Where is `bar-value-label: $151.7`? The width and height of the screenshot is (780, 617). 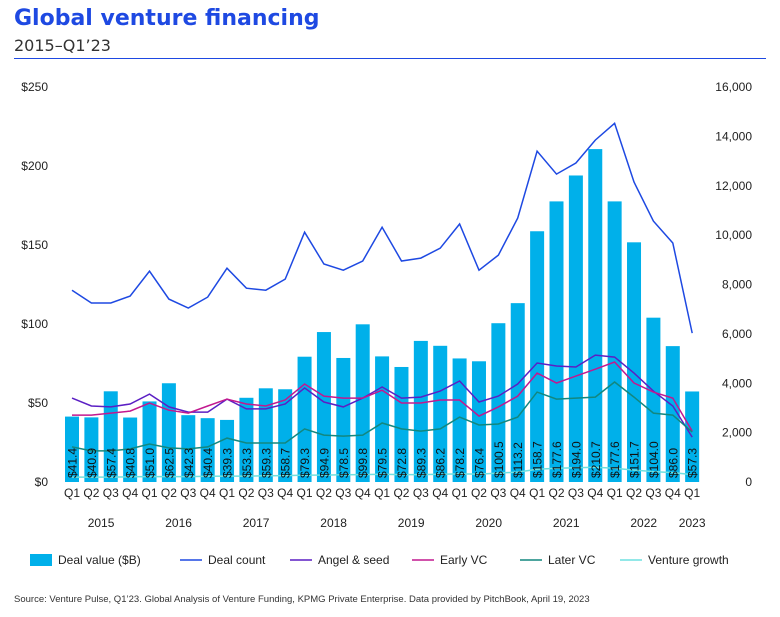 bar-value-label: $151.7 is located at coordinates (635, 459).